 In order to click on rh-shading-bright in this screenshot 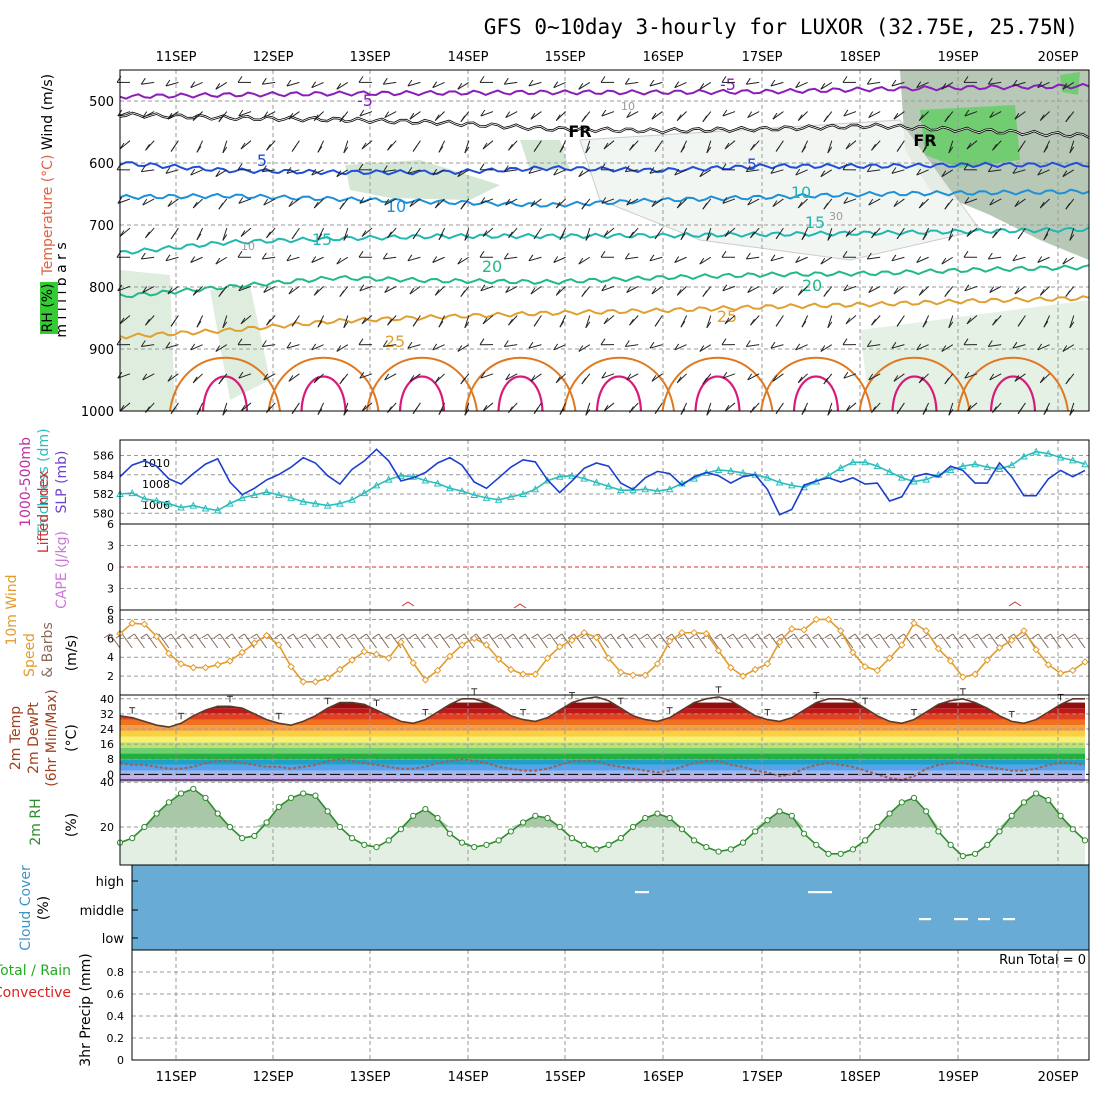, I will do `click(1070, 83)`.